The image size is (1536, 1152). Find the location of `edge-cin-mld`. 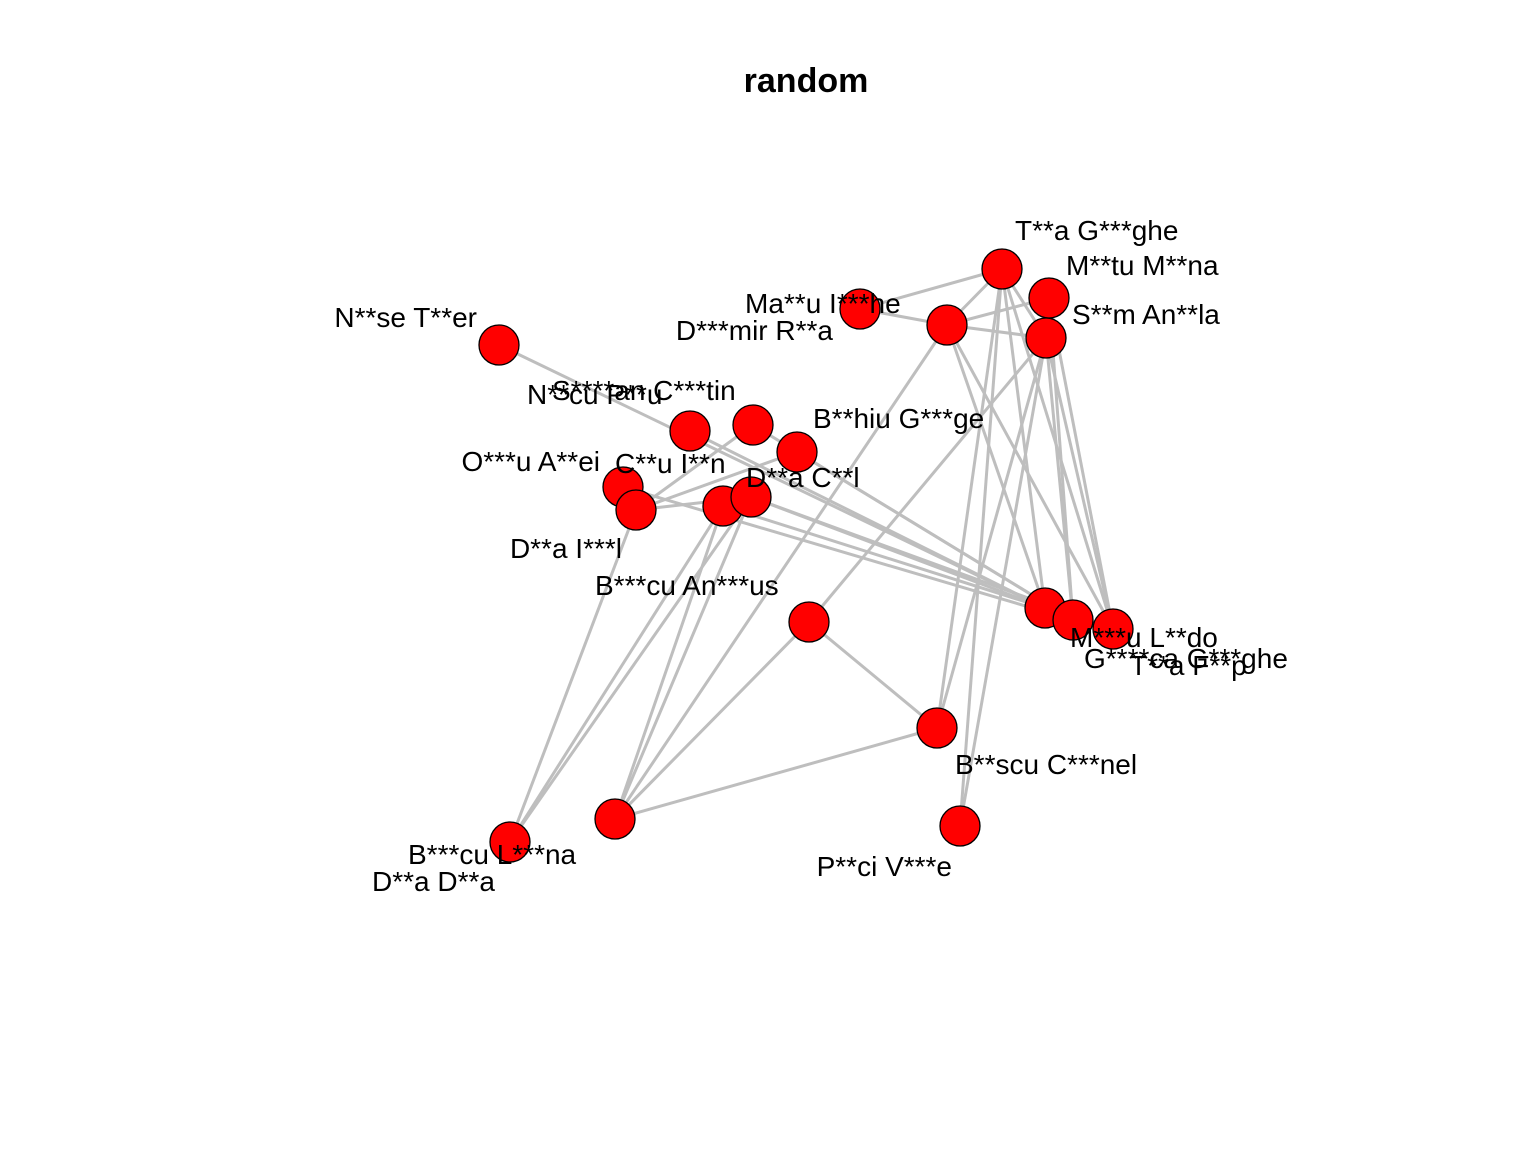

edge-cin-mld is located at coordinates (884, 557).